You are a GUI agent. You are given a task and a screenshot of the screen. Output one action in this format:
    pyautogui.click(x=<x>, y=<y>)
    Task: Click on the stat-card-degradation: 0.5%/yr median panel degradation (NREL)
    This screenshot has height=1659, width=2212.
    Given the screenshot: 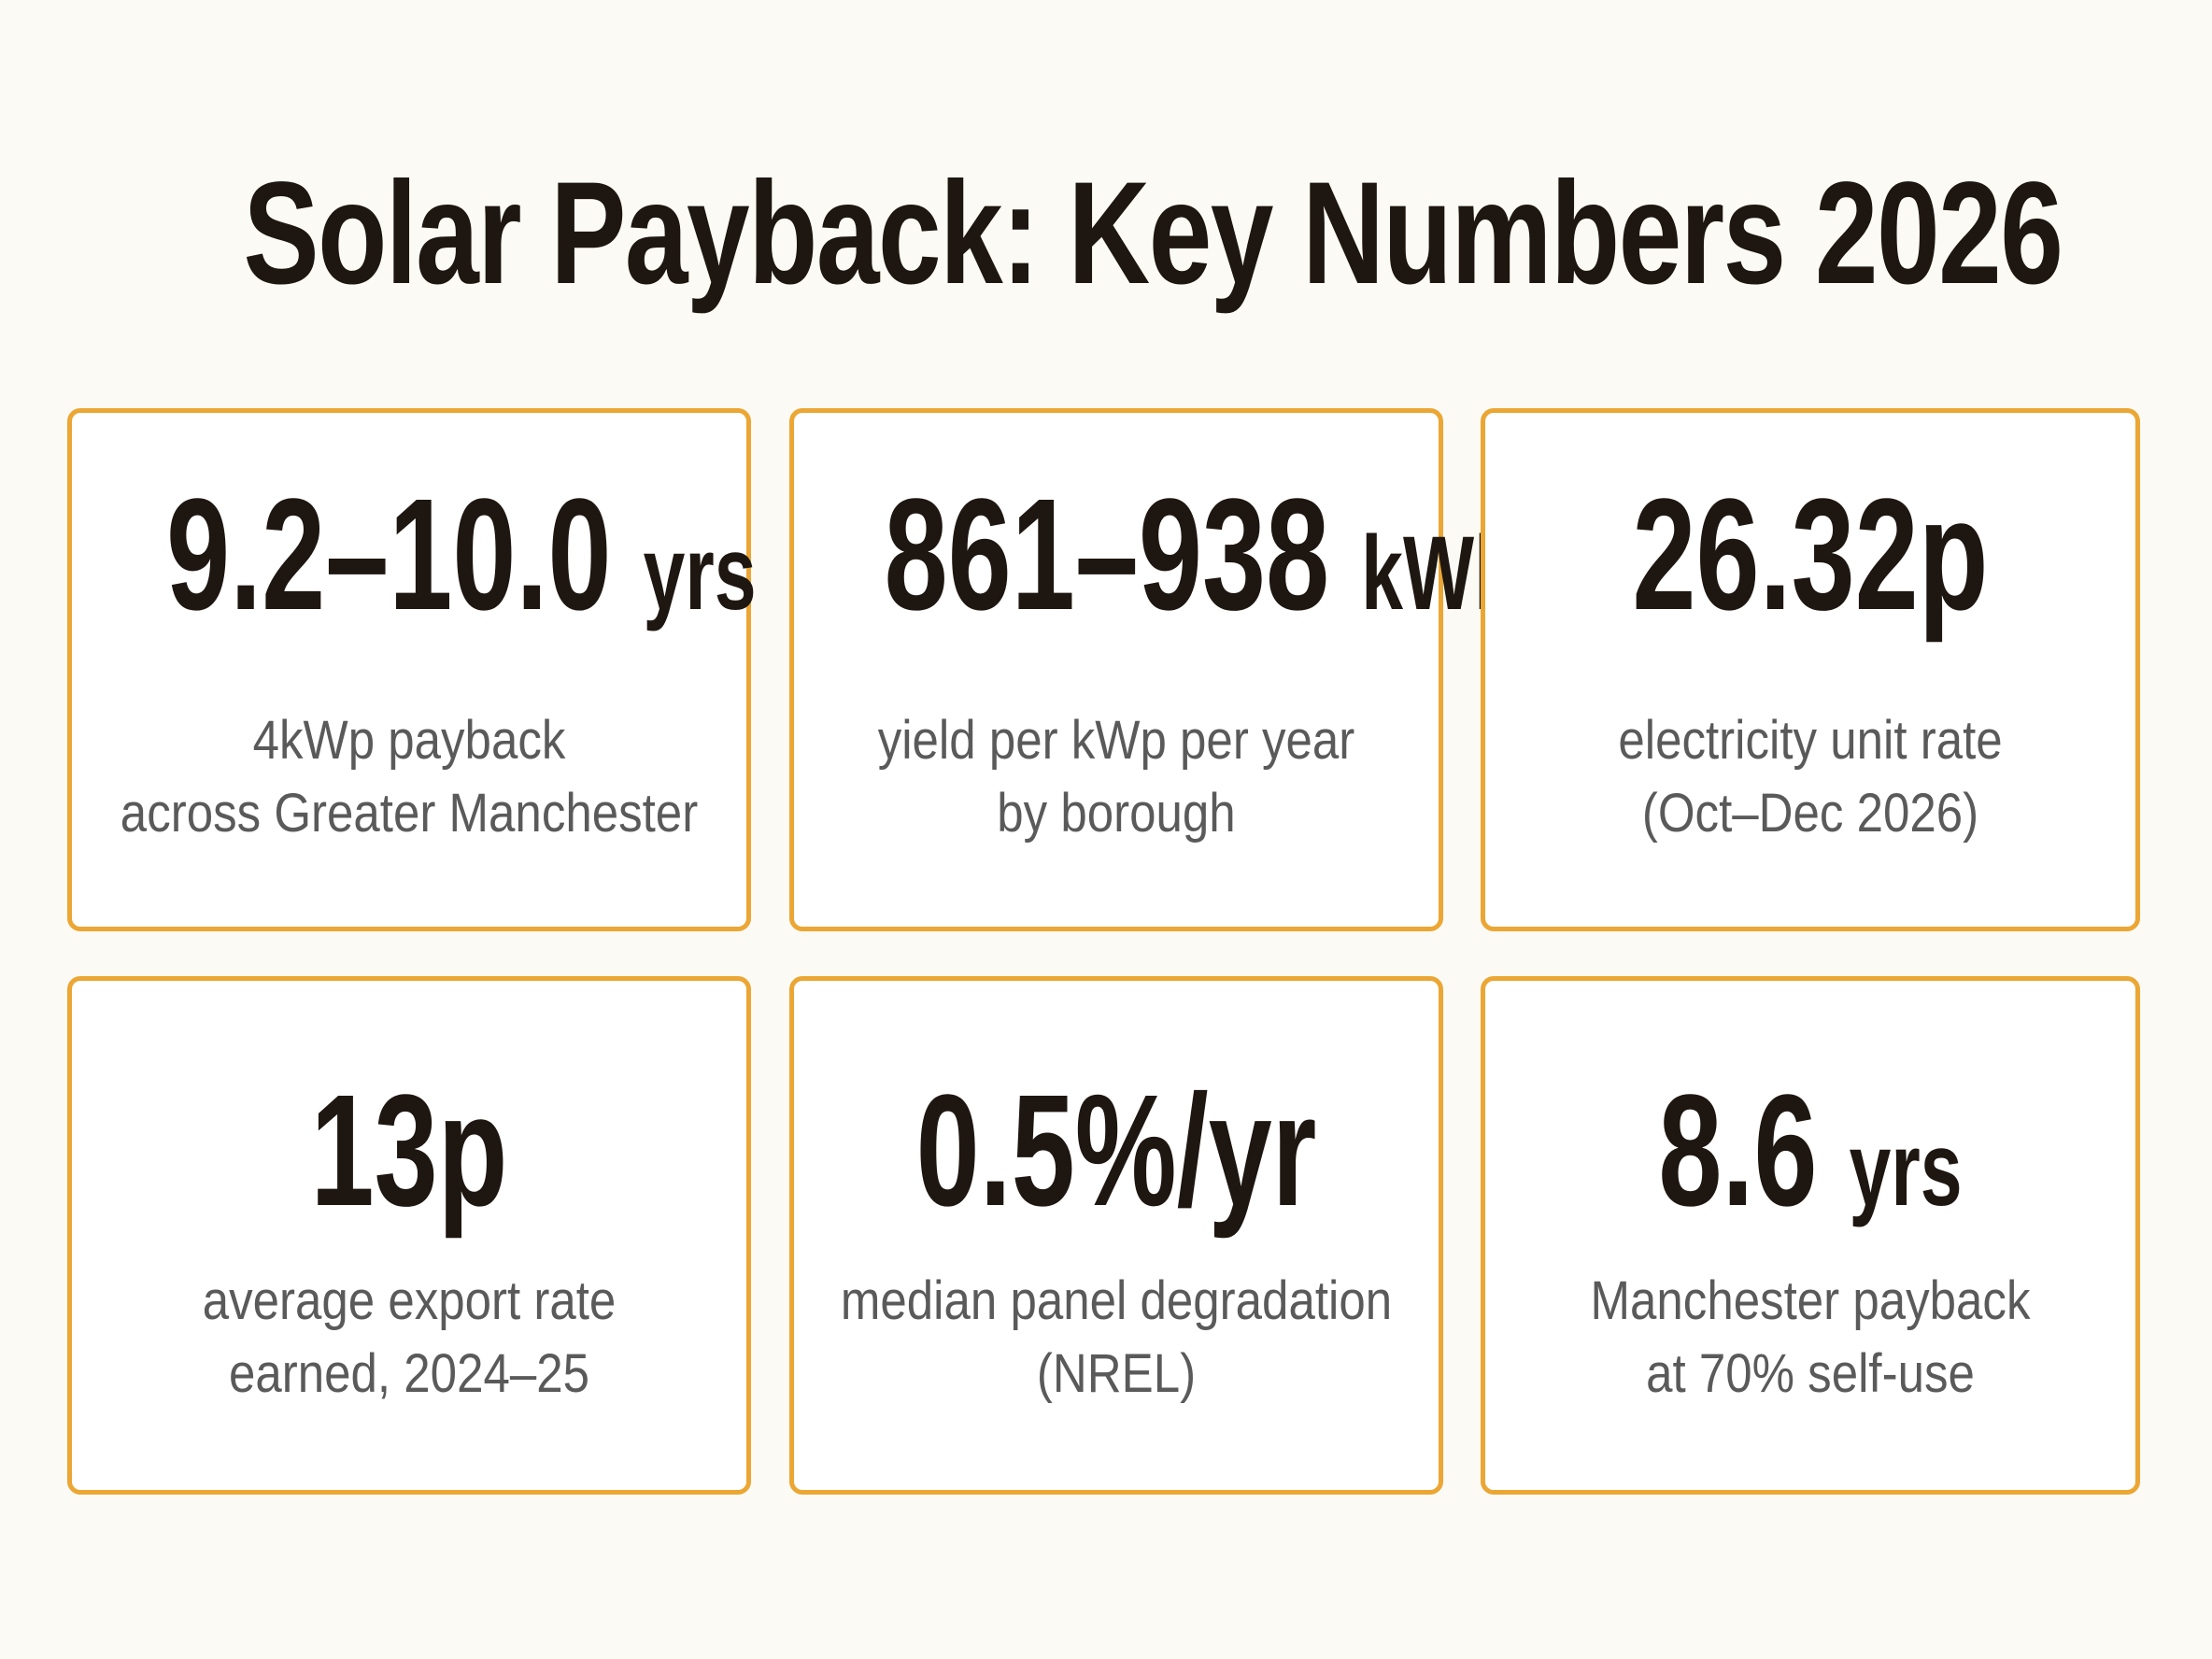 What is the action you would take?
    pyautogui.click(x=1116, y=1235)
    